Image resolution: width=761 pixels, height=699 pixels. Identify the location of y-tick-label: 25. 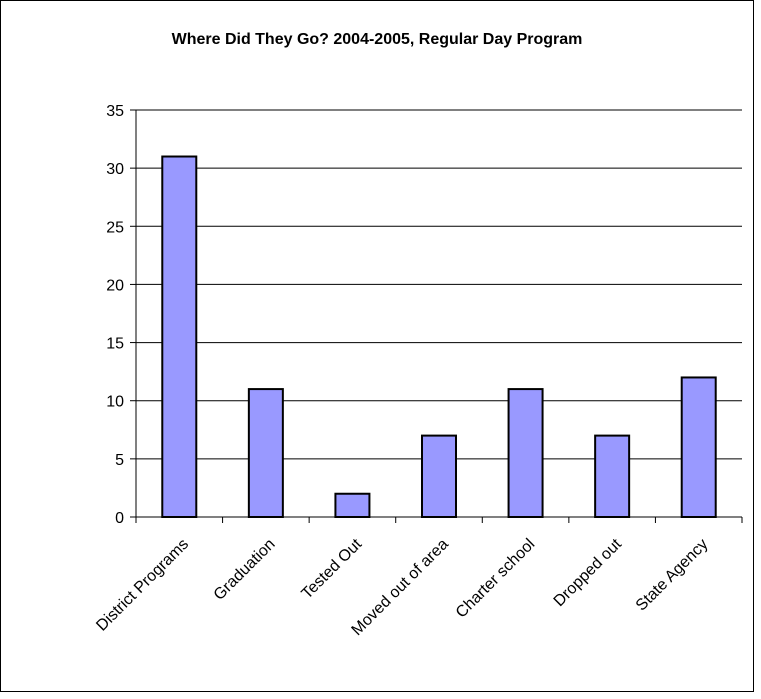
(115, 227).